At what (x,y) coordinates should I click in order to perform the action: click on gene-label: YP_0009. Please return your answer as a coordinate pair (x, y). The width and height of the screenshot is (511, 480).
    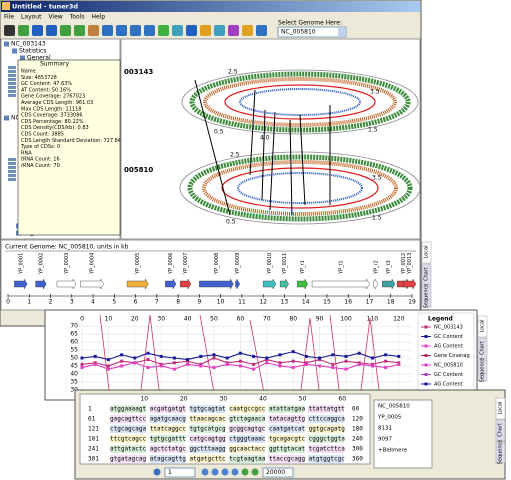
    Looking at the image, I should click on (238, 264).